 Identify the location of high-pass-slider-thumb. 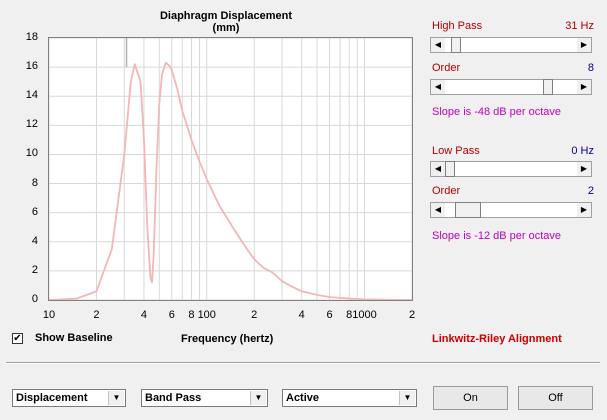
(456, 45).